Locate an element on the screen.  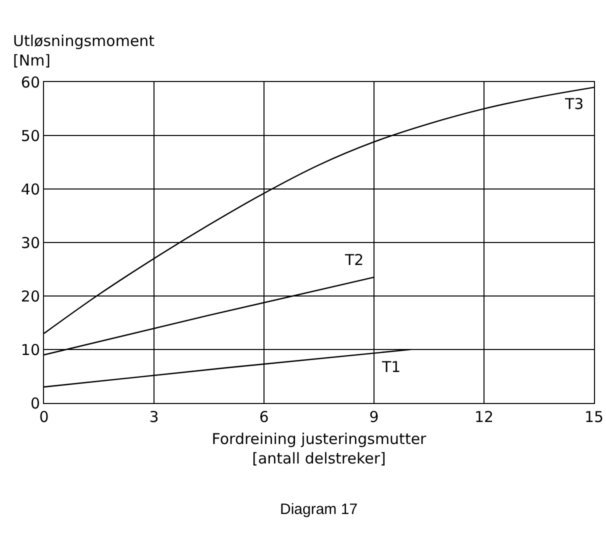
series-label: T2 is located at coordinates (354, 260).